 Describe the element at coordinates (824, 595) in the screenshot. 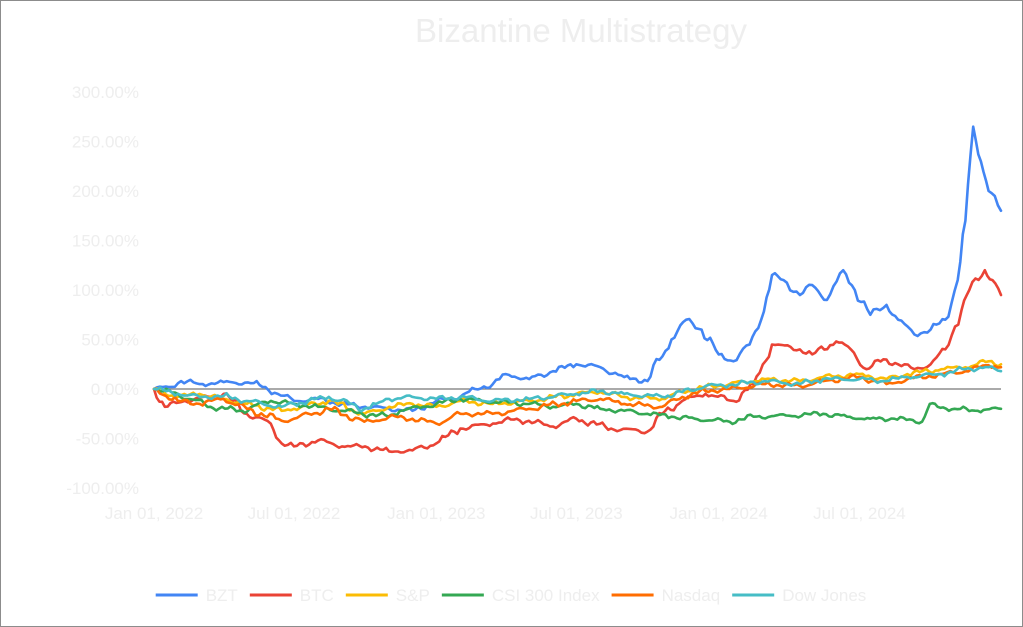

I see `legend-label: Dow Jones` at that location.